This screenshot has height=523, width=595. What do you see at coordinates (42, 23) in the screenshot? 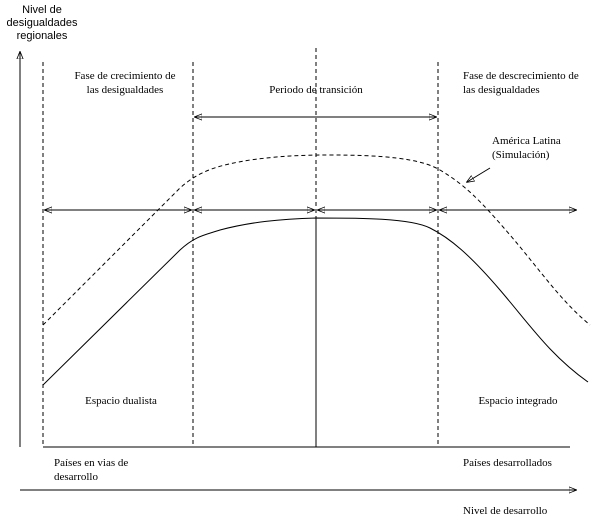
I see `y-axis-label: desigualdades` at bounding box center [42, 23].